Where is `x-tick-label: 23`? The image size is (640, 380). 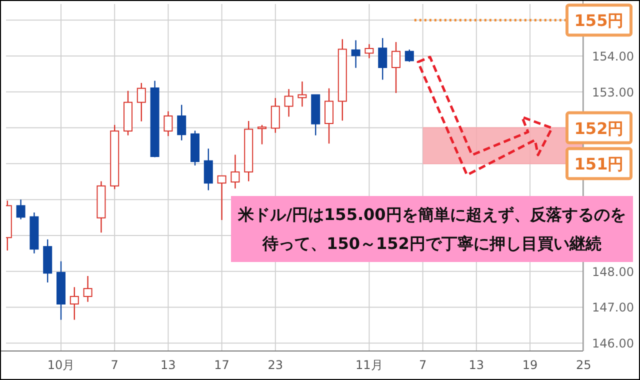
x-tick-label: 23 is located at coordinates (276, 365).